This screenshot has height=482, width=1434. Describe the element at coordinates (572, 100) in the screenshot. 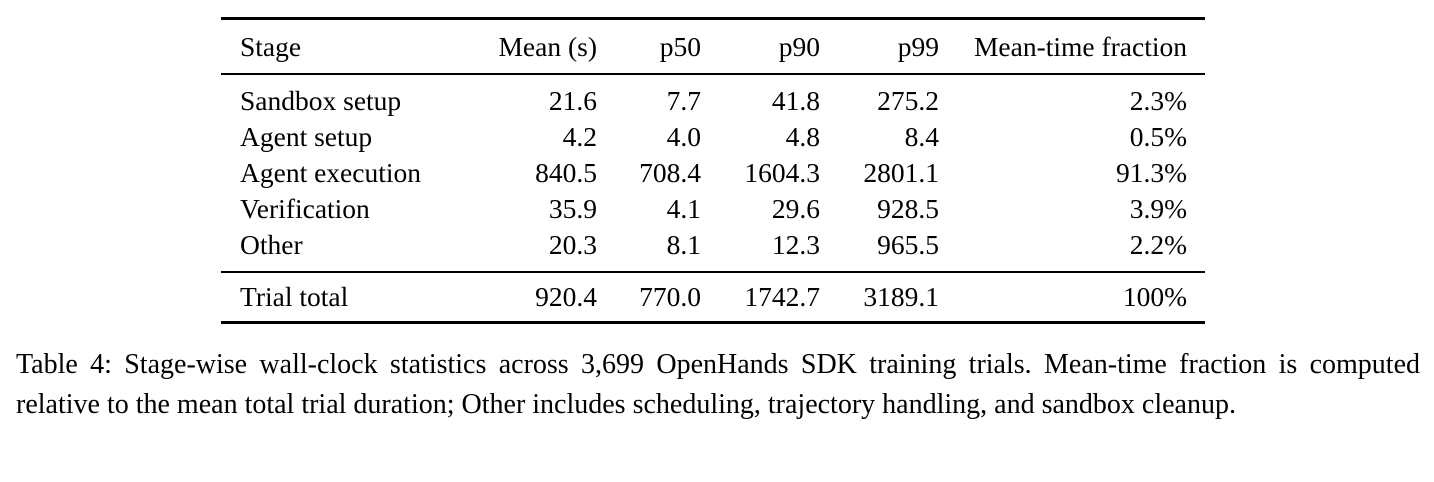

I see `cell-mean: 21.6` at that location.